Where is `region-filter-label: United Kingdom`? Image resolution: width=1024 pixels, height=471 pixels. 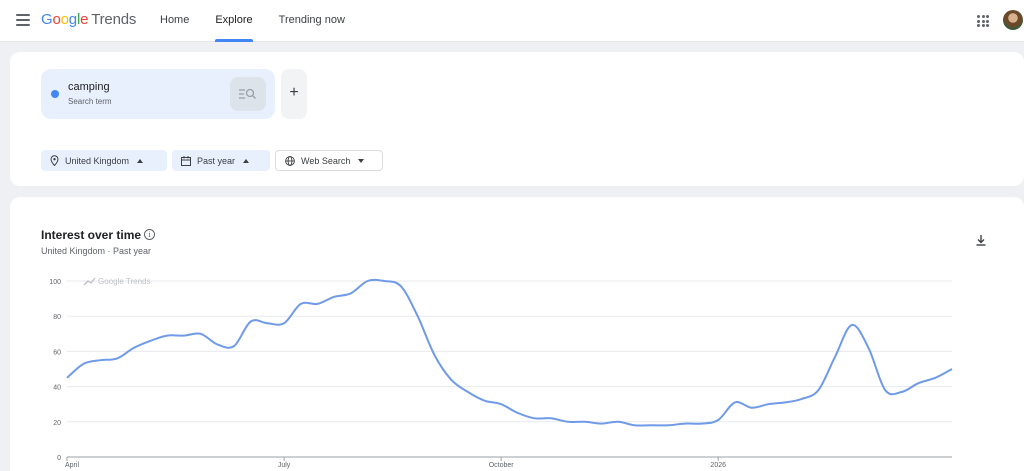
region-filter-label: United Kingdom is located at coordinates (97, 160).